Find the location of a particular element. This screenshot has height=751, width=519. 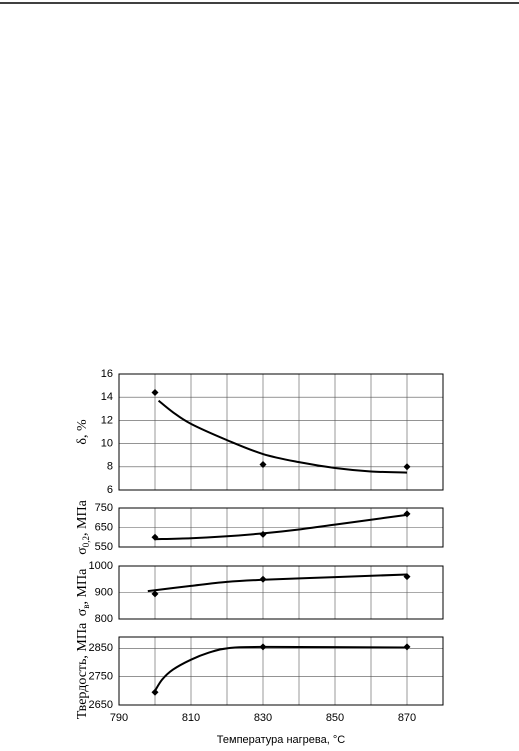

y-tick-label: 2850 is located at coordinates (101, 648).